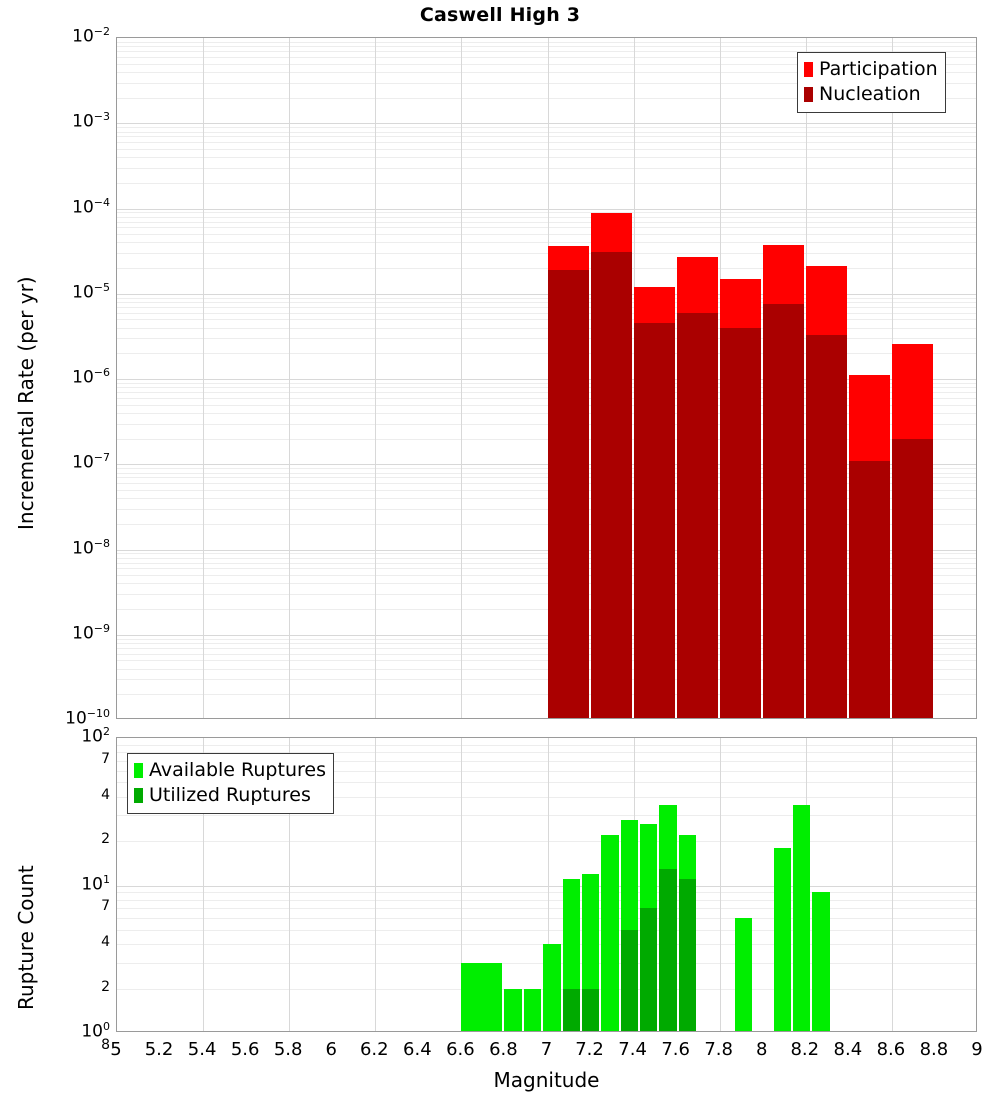  I want to click on participation-legend-item: Nucleation, so click(871, 94).